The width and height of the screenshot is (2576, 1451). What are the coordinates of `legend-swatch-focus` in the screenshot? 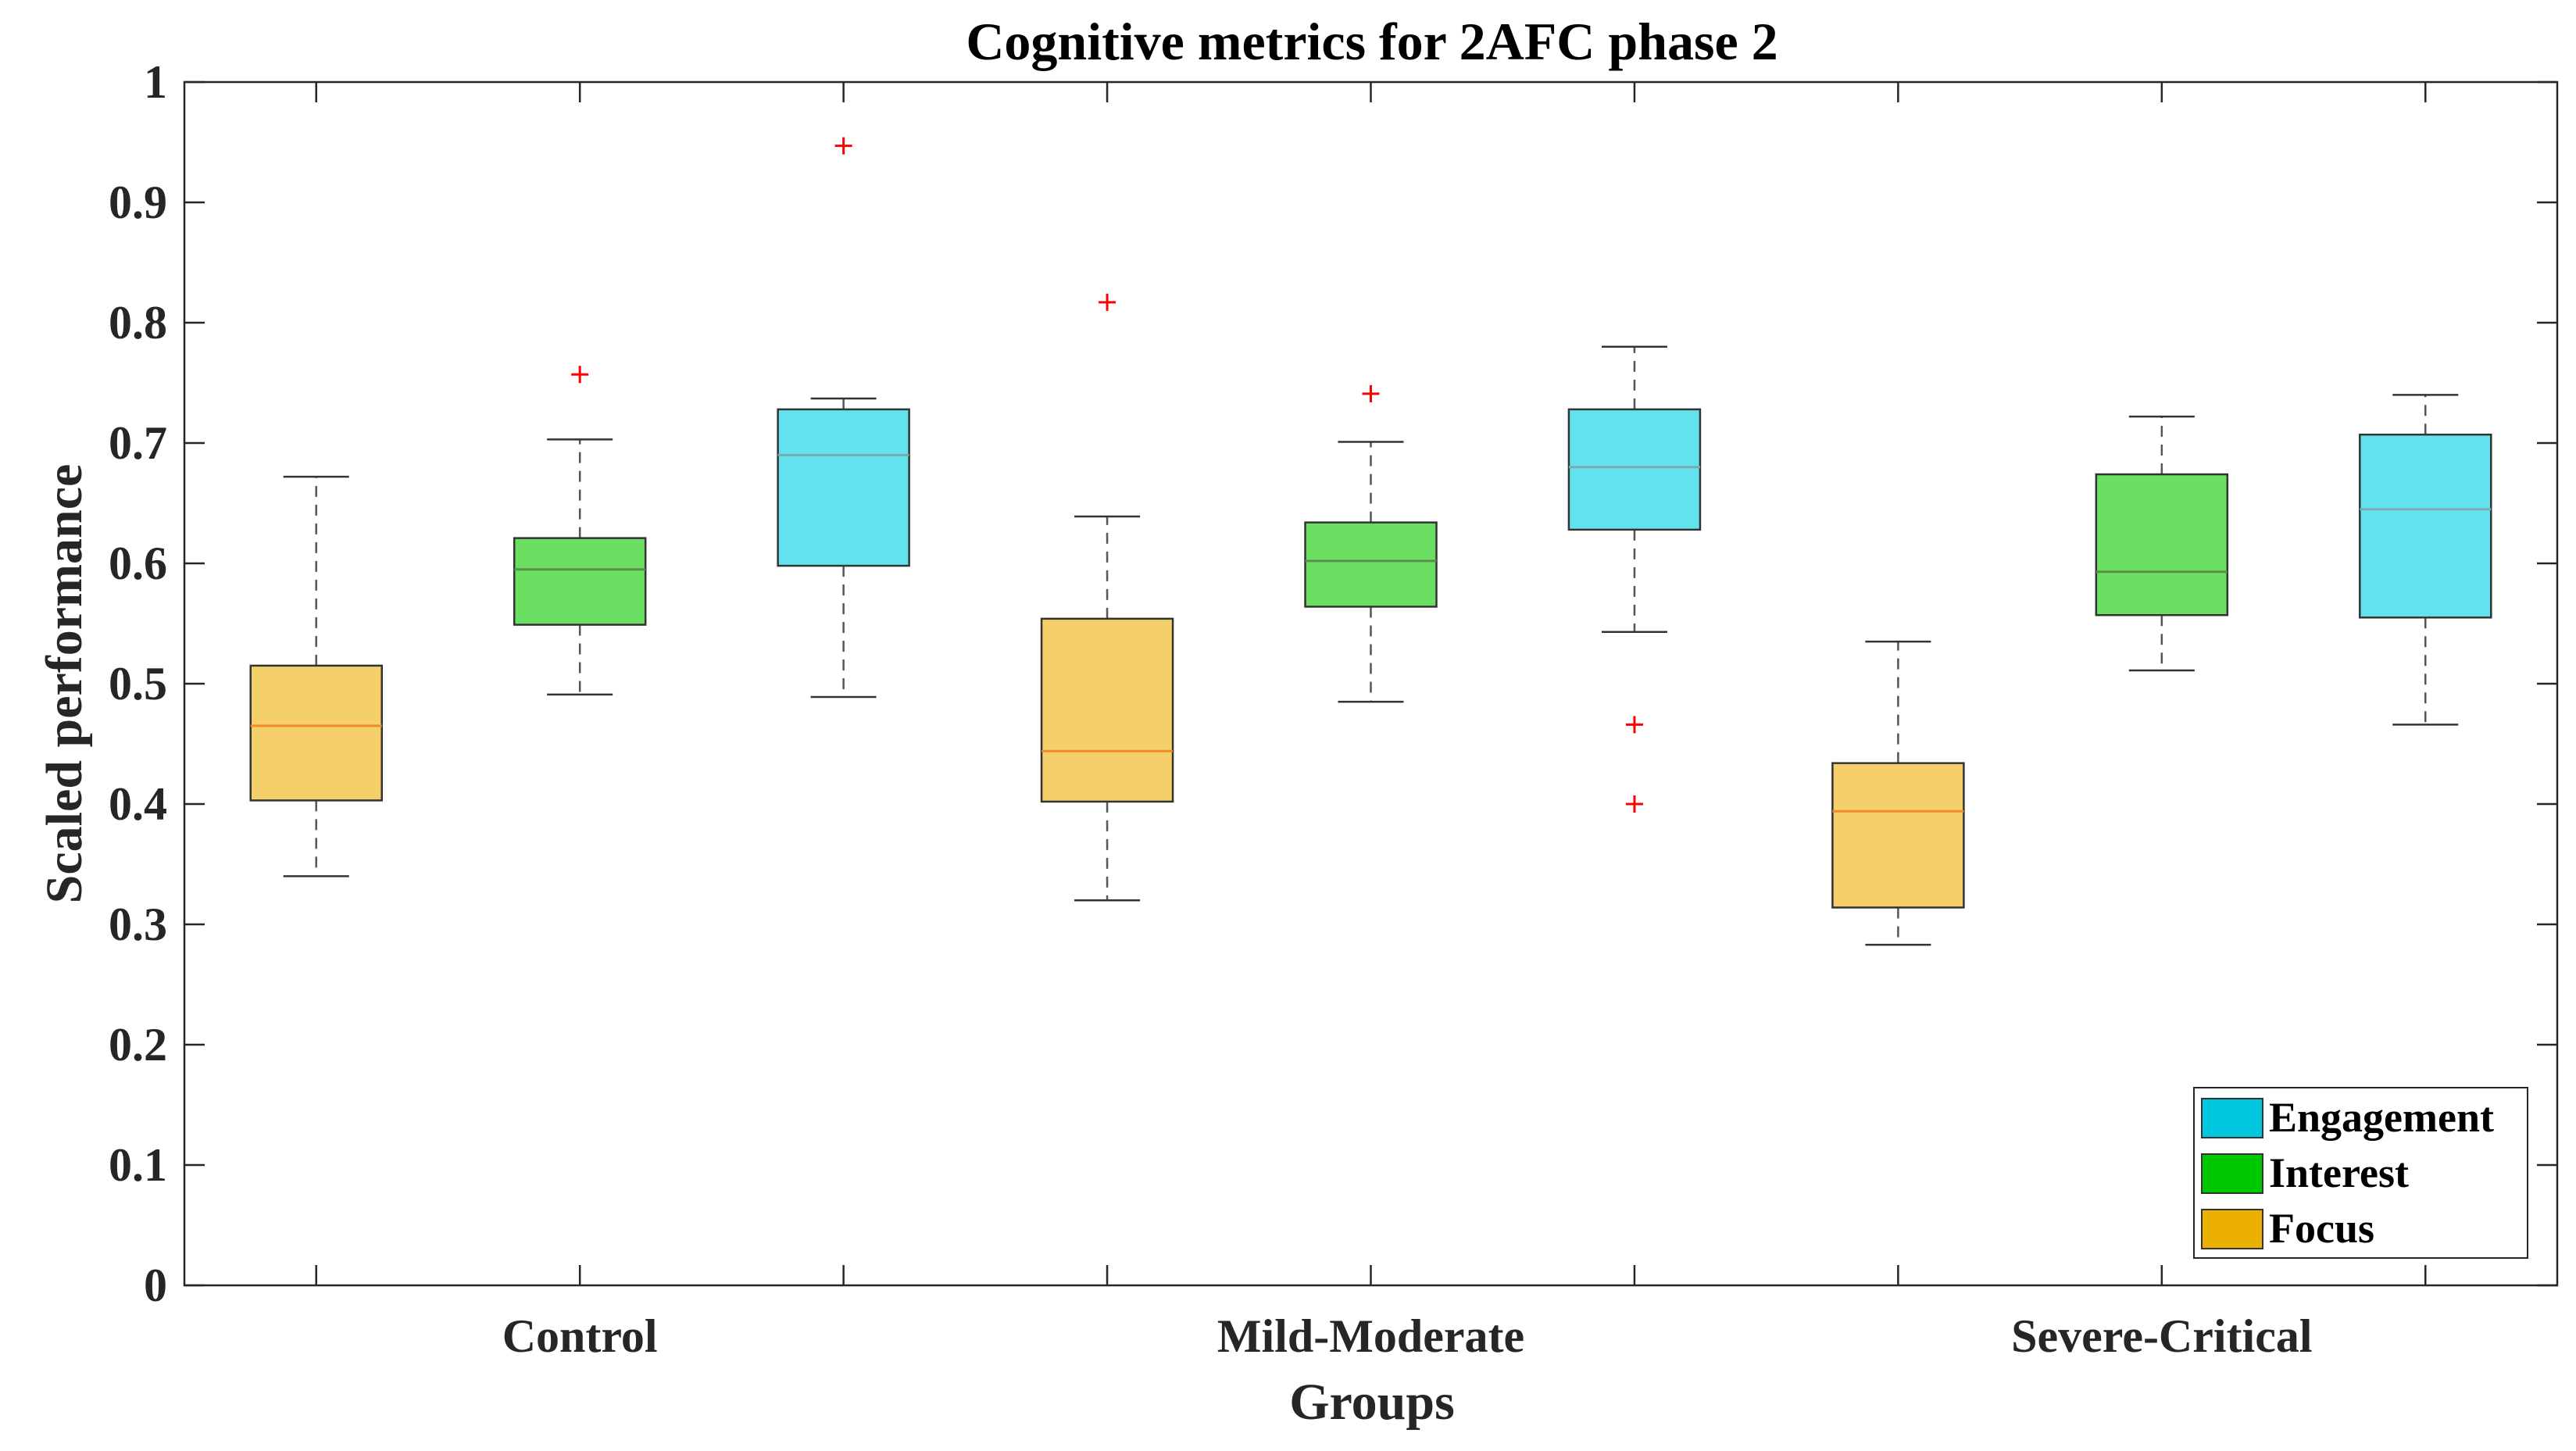 It's located at (2232, 1229).